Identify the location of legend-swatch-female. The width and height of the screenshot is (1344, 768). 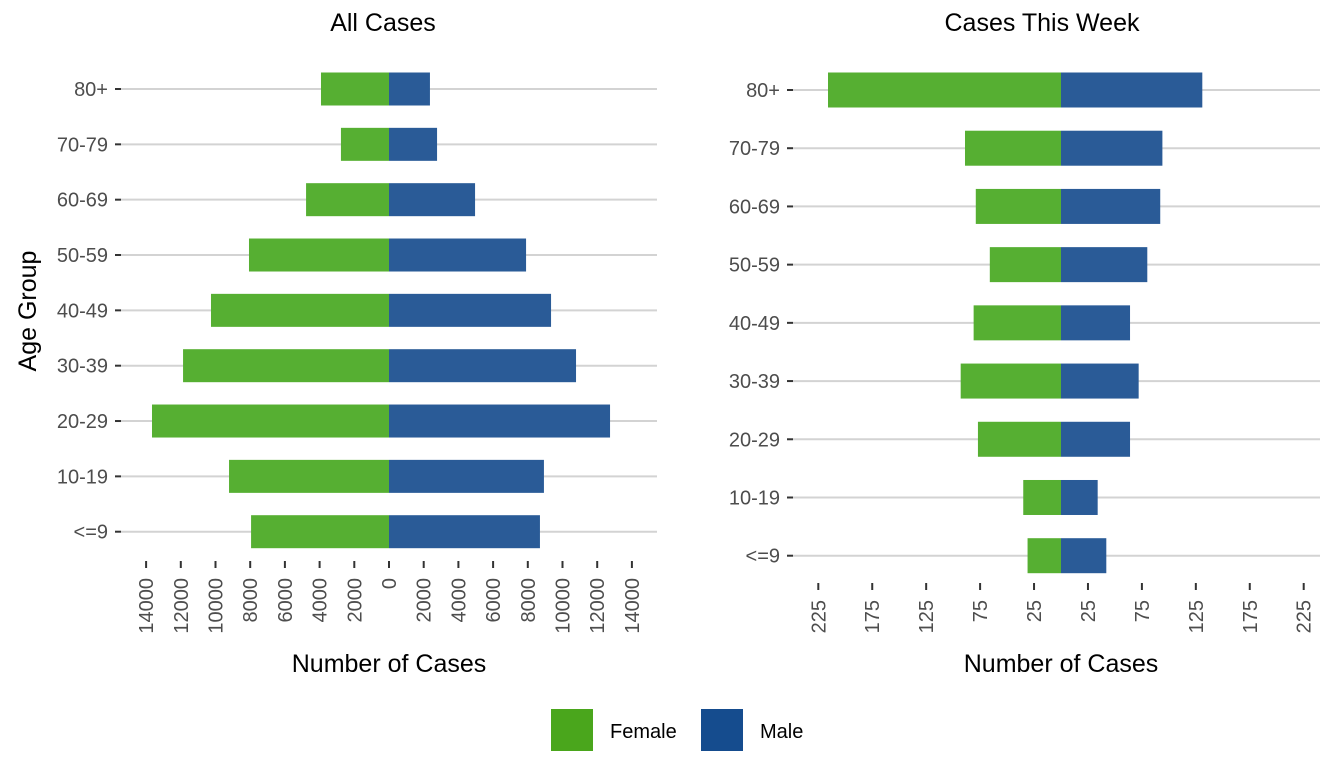
(572, 730).